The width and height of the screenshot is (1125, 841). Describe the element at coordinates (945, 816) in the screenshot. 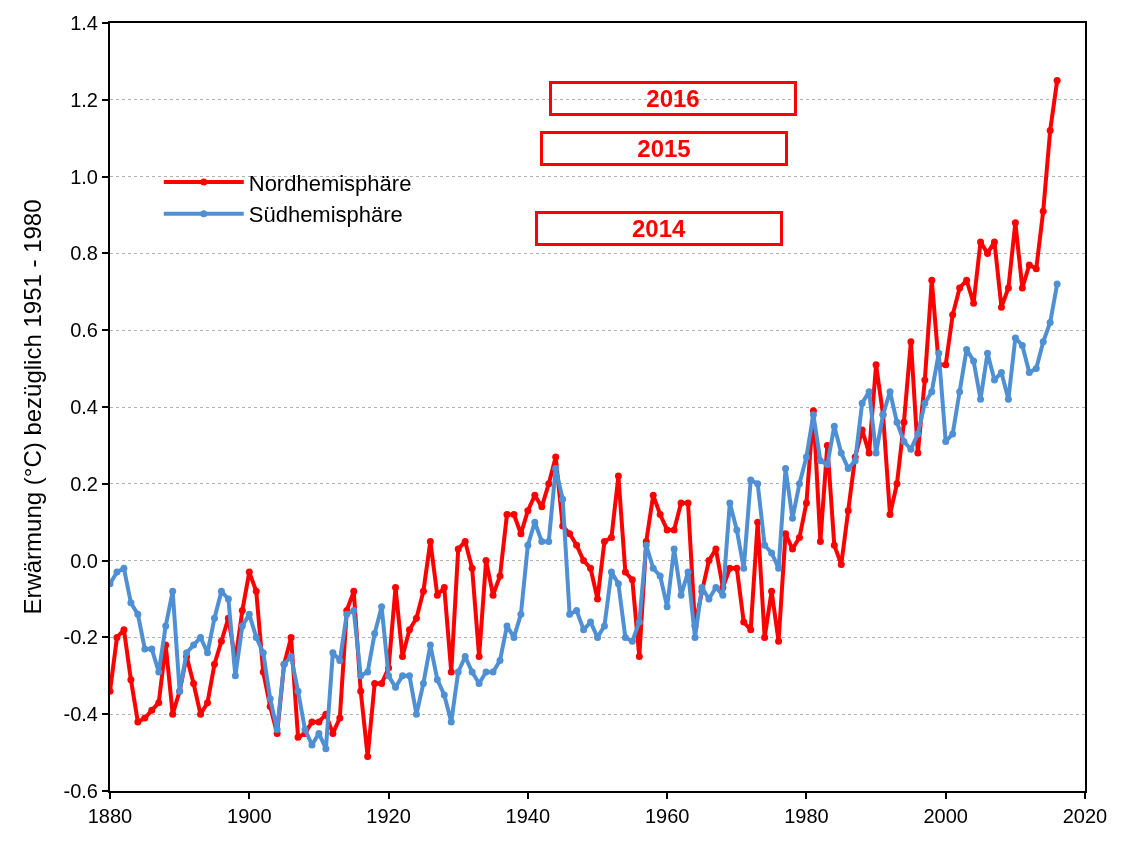

I see `x-tick-label: 2000` at that location.